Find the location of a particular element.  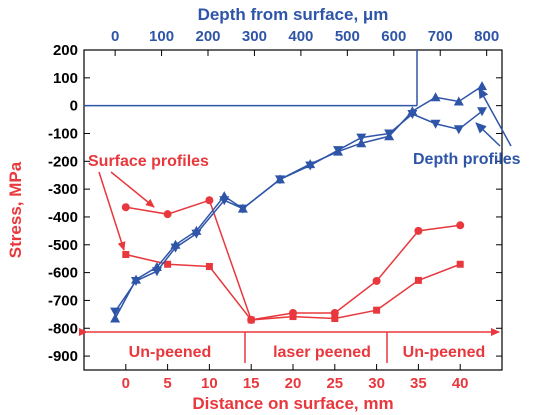

x-tick-label: 10 is located at coordinates (209, 383).